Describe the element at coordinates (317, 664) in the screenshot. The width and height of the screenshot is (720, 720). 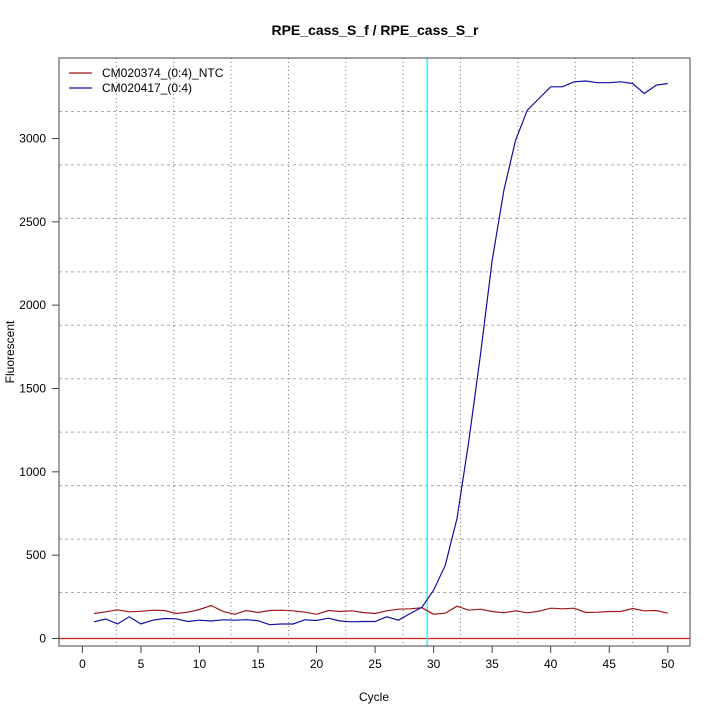
I see `x-tick-label: 20` at that location.